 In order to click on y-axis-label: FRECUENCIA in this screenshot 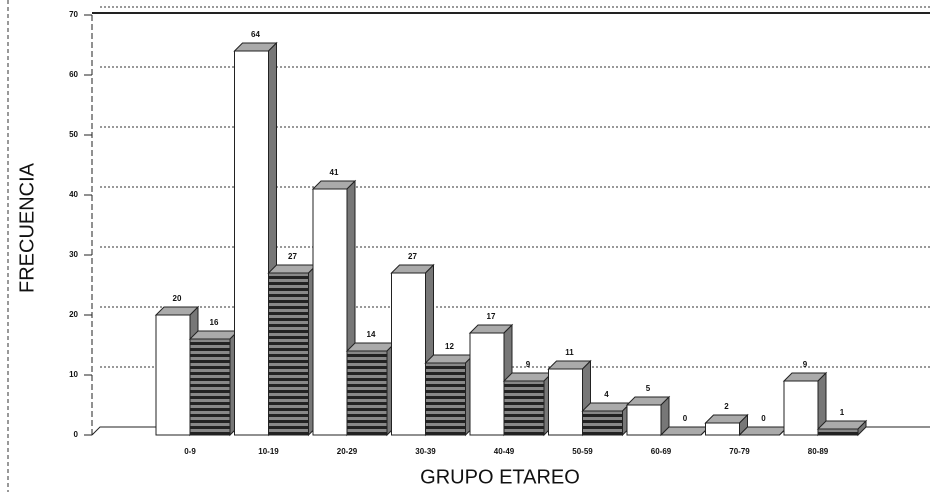, I will do `click(27, 227)`.